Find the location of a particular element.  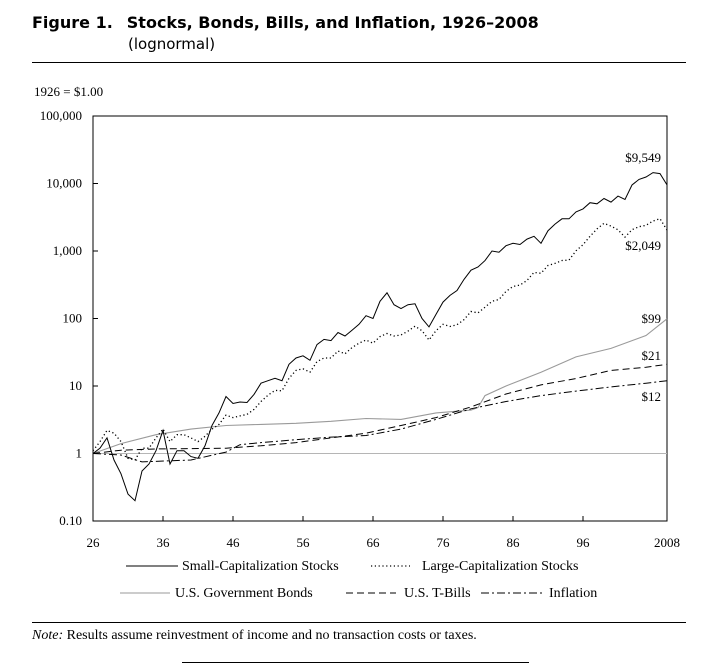

y-tick-label: 1 is located at coordinates (79, 453).